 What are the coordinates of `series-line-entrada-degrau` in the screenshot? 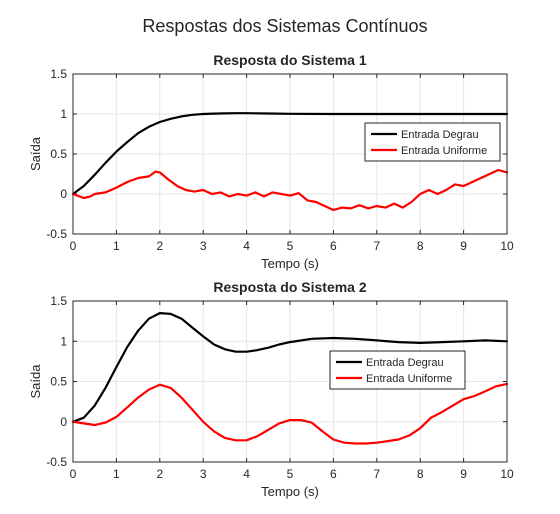 It's located at (290, 154).